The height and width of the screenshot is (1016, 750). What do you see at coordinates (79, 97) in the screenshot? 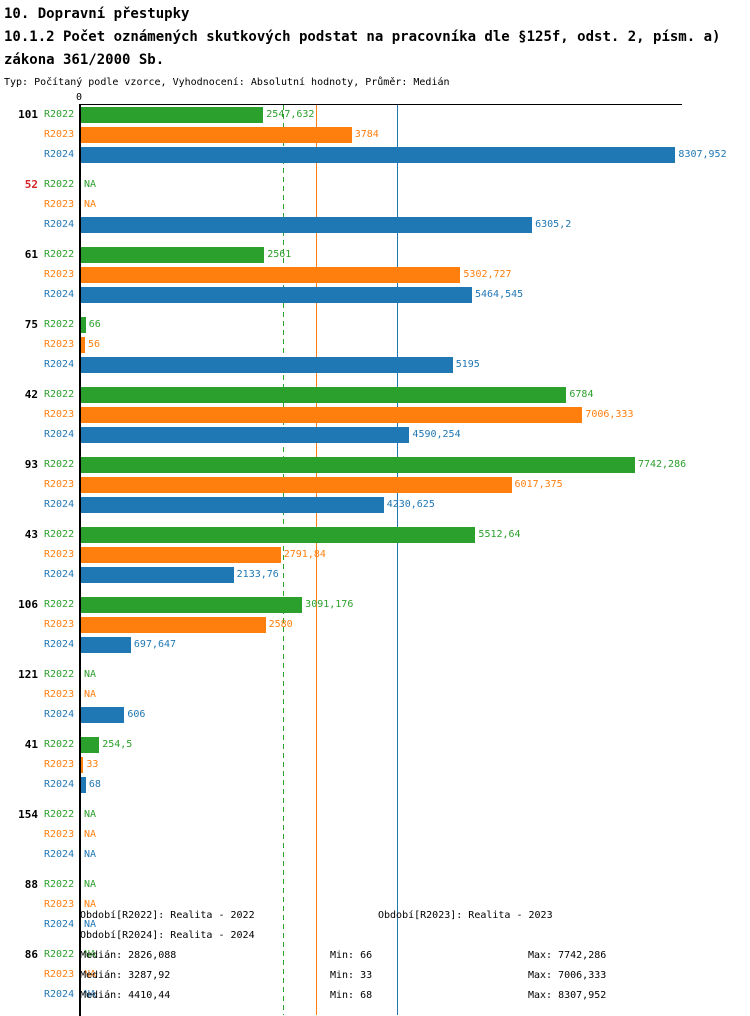
I see `axis-zero-label: 0` at bounding box center [79, 97].